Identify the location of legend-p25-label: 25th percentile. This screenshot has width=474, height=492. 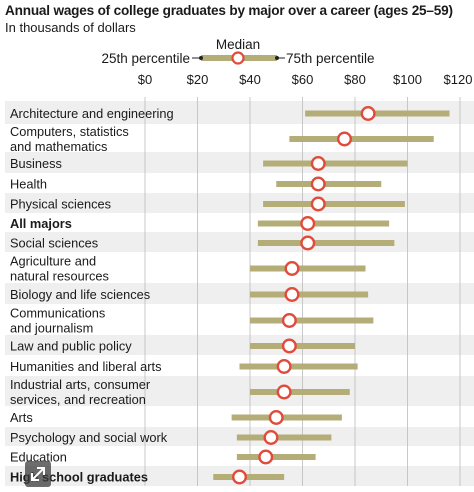
(145, 58).